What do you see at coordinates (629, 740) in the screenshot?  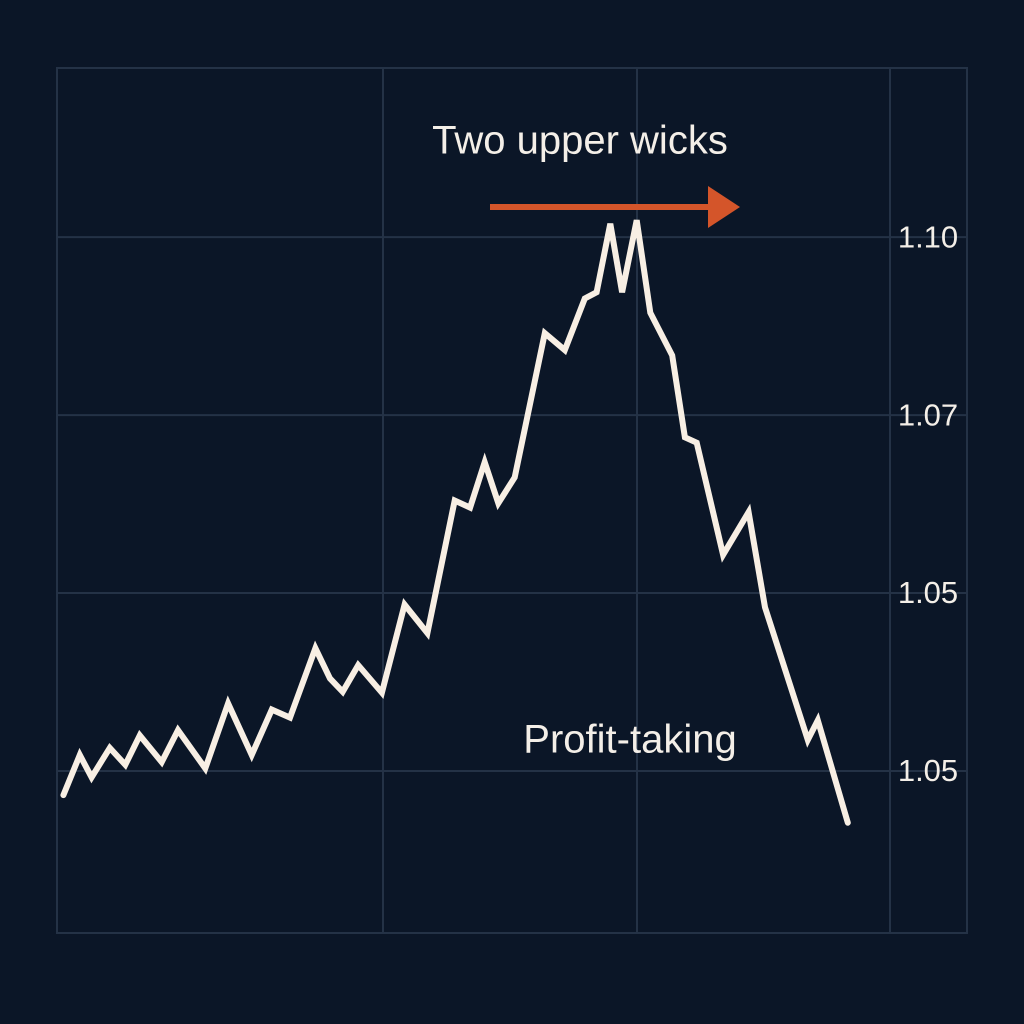 I see `annotation: Profit-taking` at bounding box center [629, 740].